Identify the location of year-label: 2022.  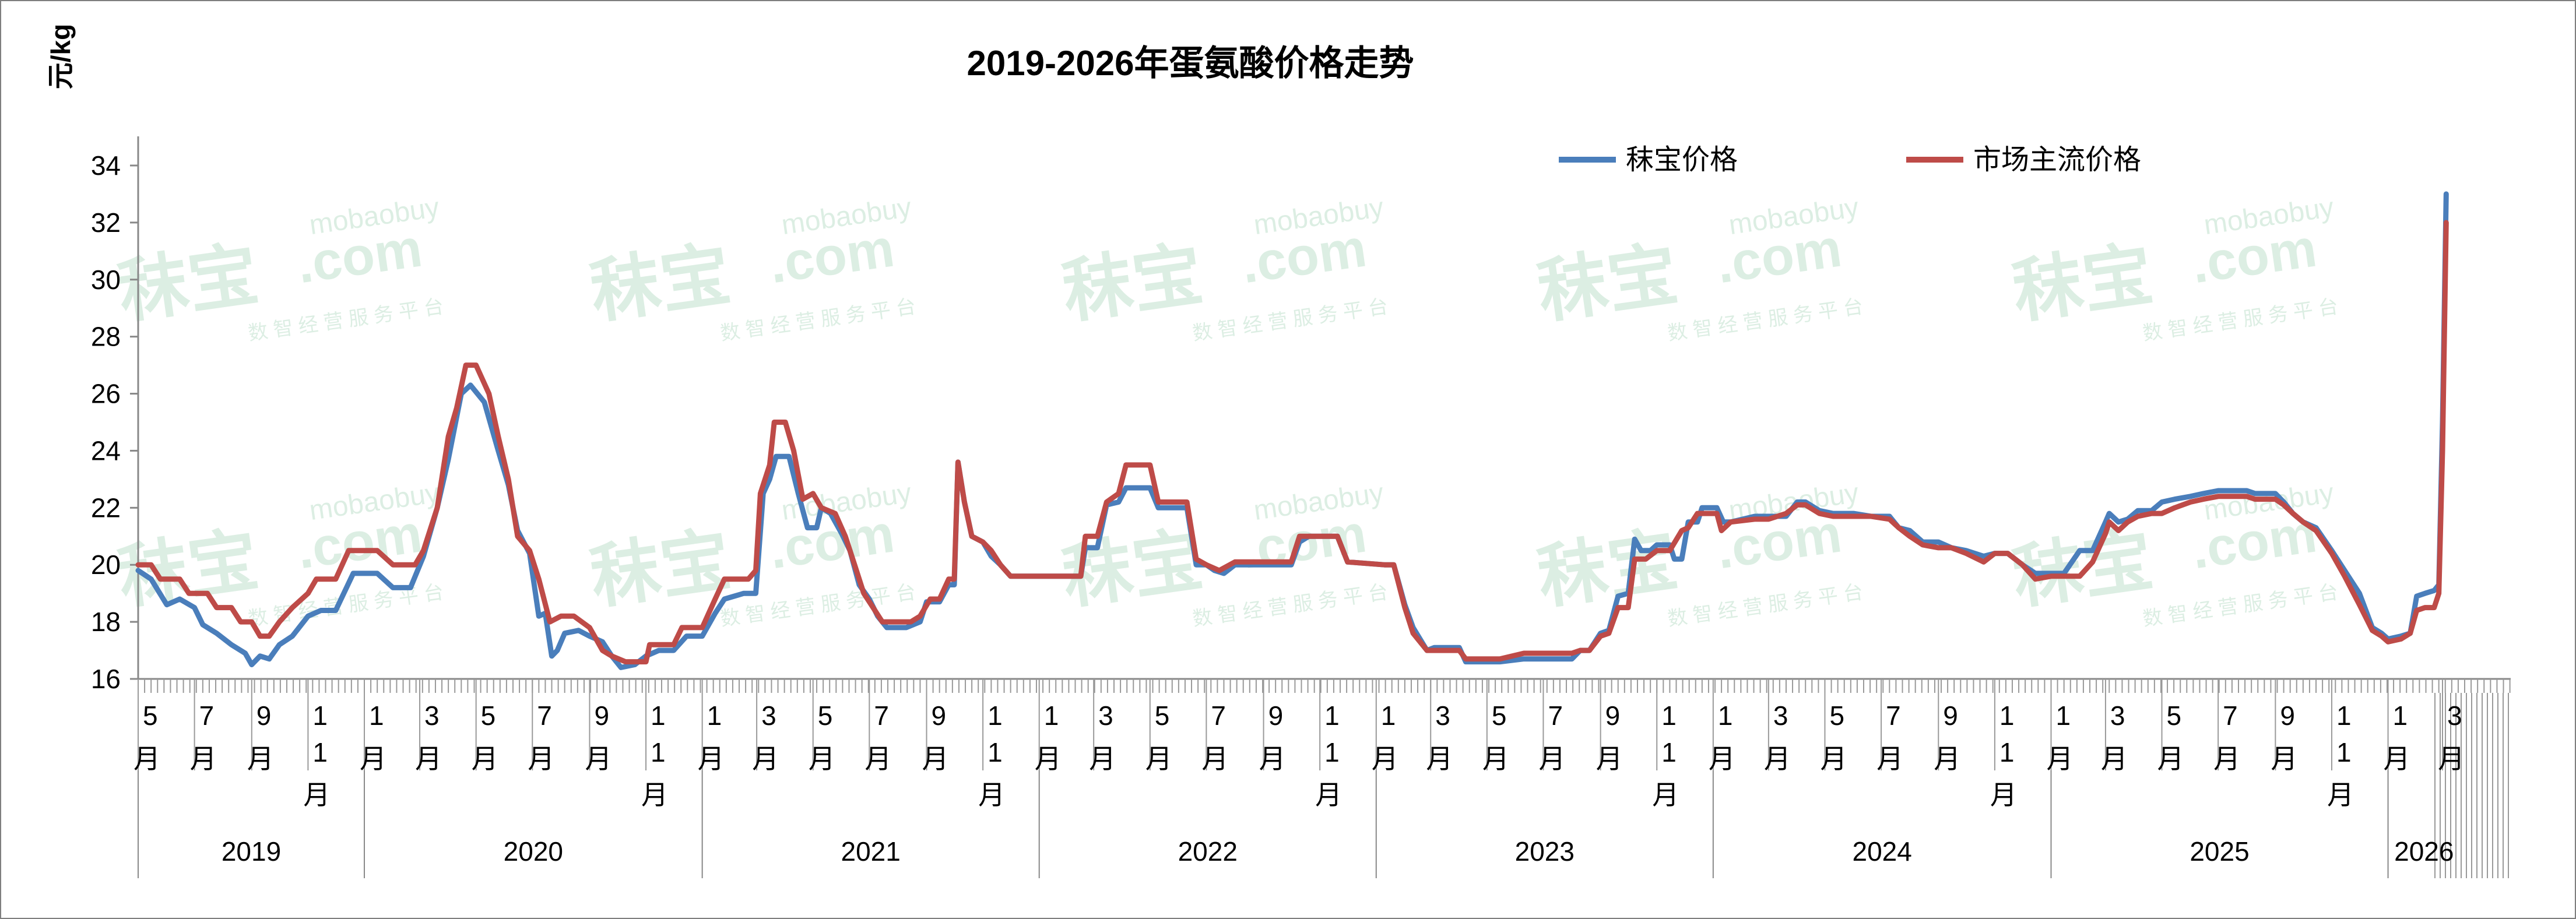
(1208, 851).